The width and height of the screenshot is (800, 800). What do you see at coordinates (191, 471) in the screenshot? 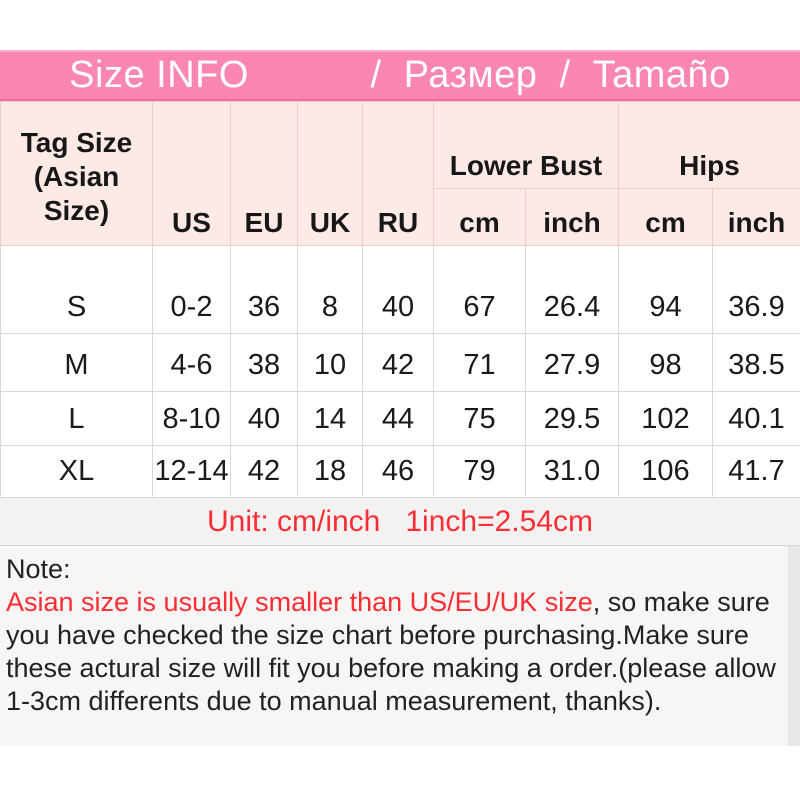
I see `cell-us: 12-14` at bounding box center [191, 471].